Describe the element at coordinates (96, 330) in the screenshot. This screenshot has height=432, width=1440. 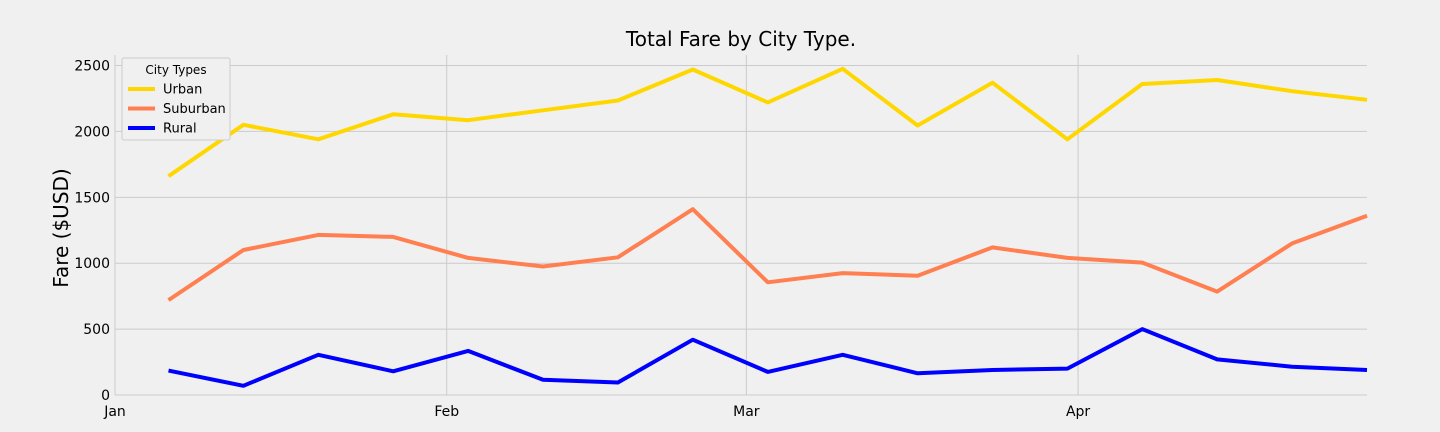
I see `y-tick-label: 500` at that location.